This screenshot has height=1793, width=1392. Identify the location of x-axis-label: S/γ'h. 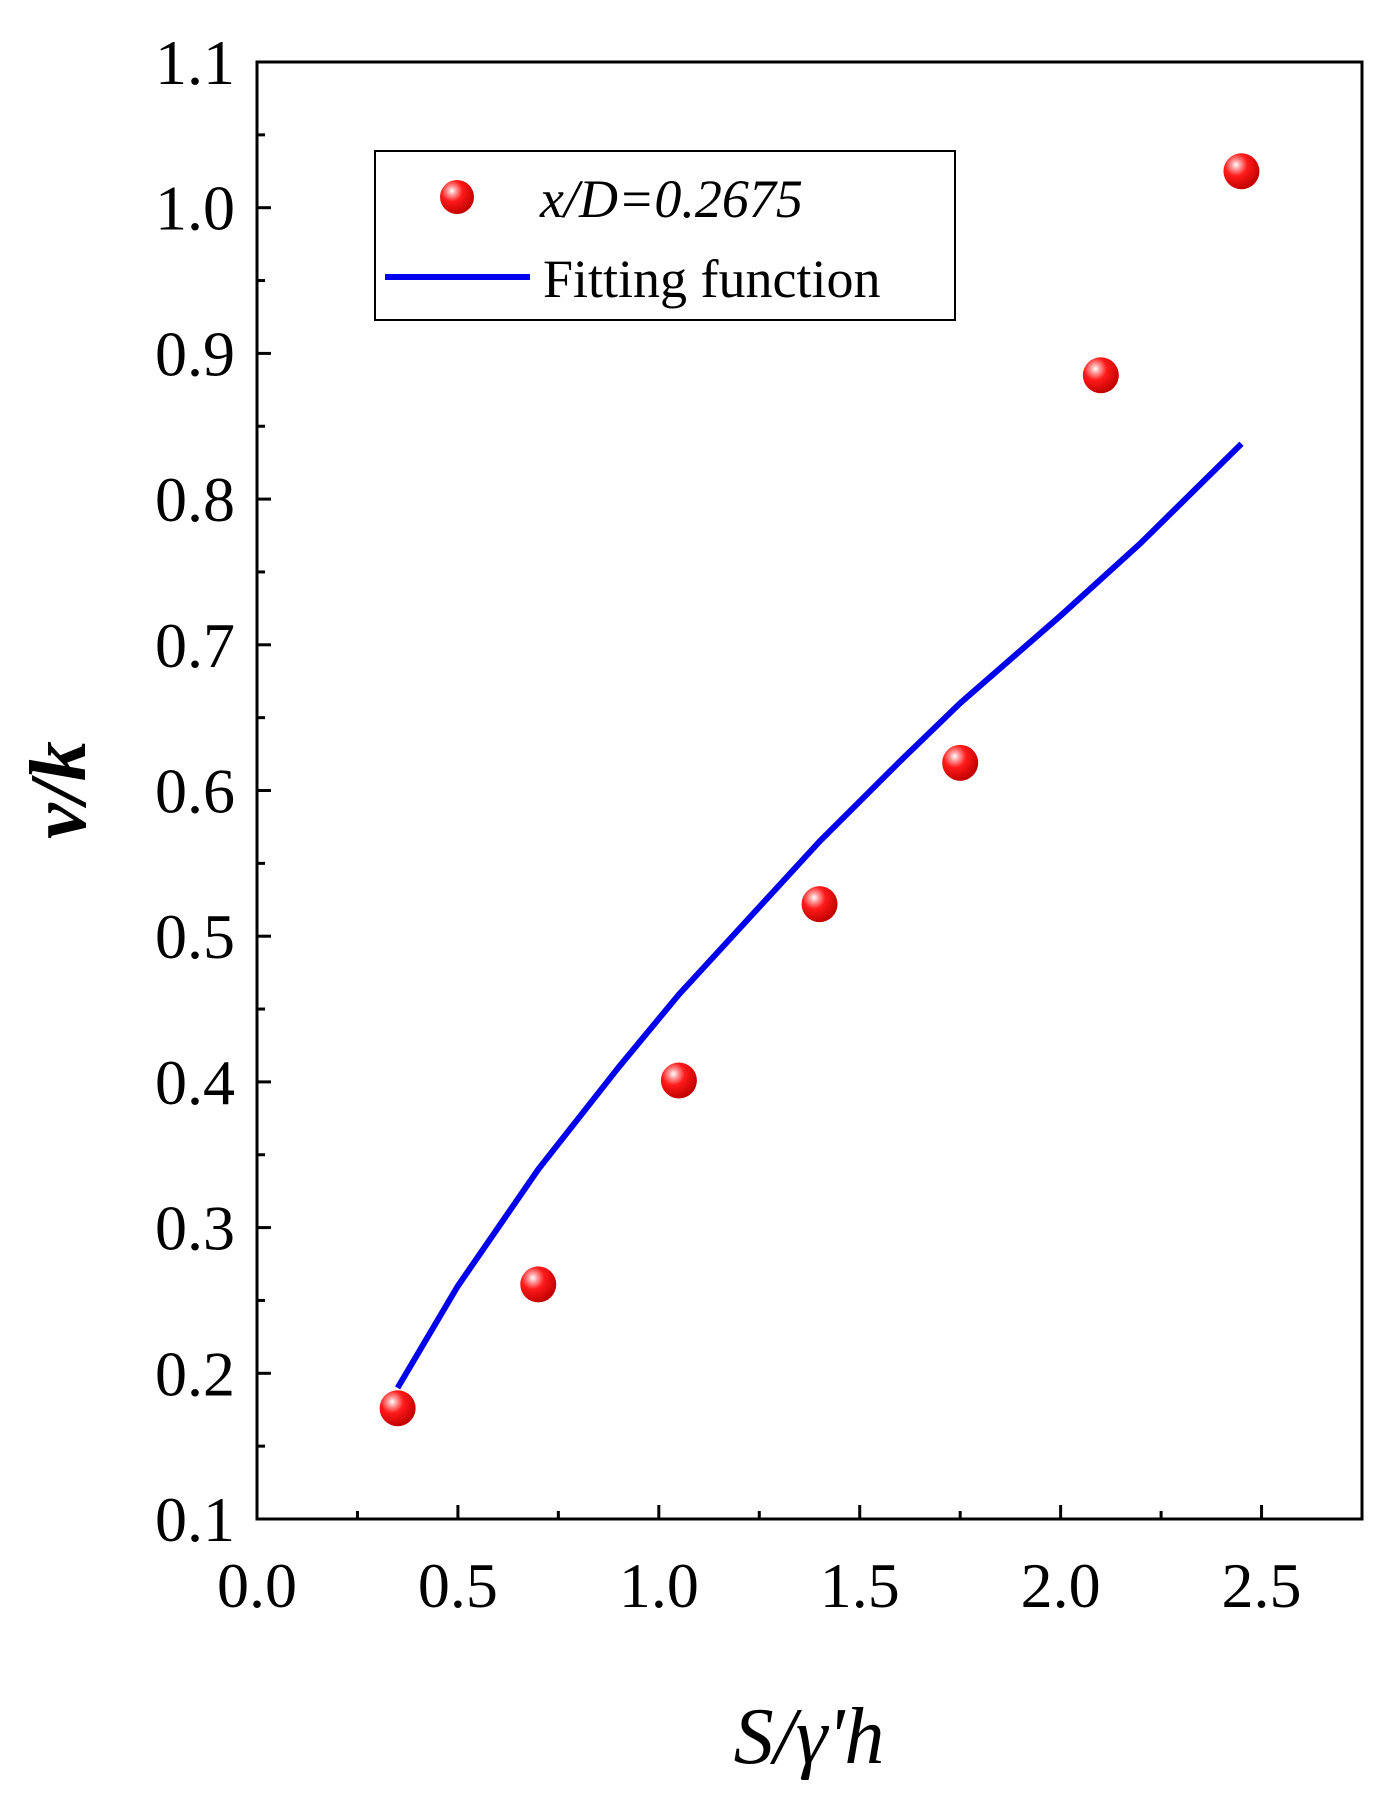
(809, 1737).